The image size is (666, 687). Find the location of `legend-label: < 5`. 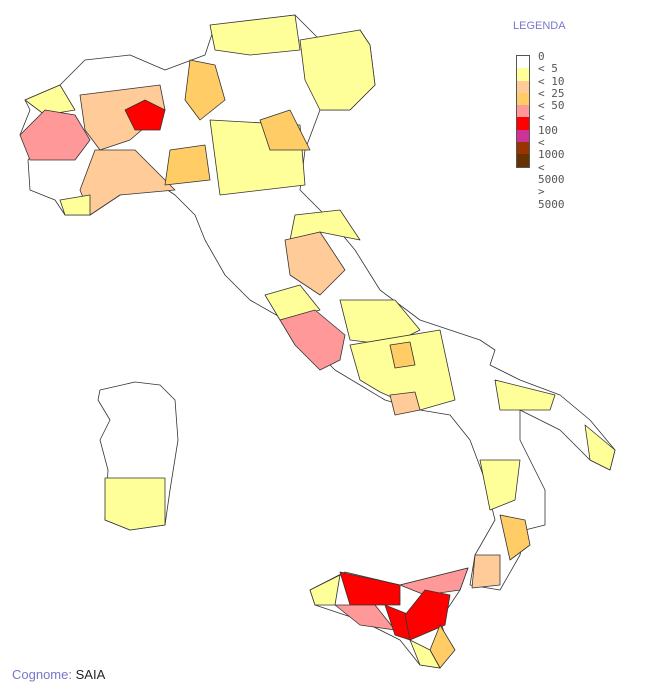

legend-label: < 5 is located at coordinates (548, 69).